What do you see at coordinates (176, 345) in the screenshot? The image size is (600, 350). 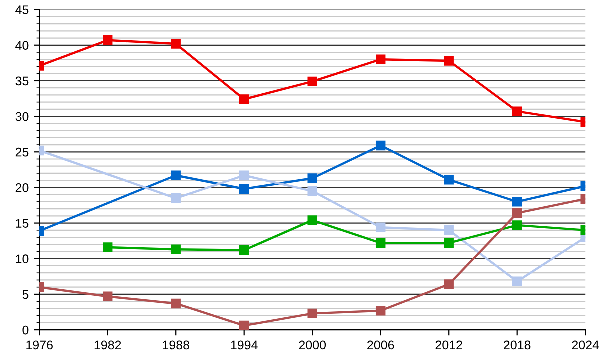 I see `x-tick-label: 1988` at bounding box center [176, 345].